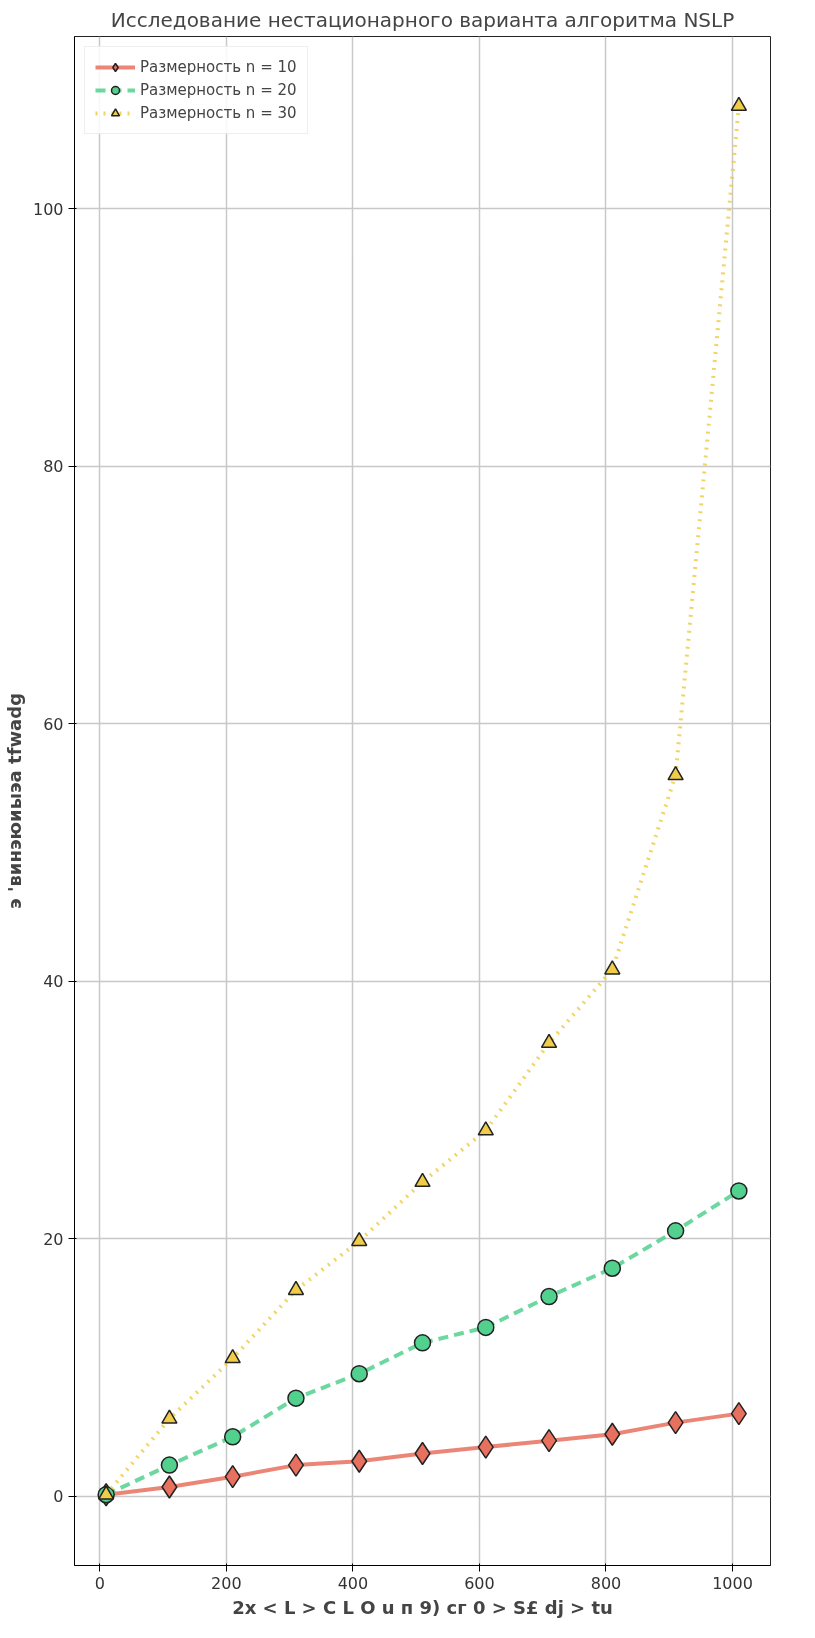  What do you see at coordinates (48, 209) in the screenshot?
I see `y-tick-label: 100` at bounding box center [48, 209].